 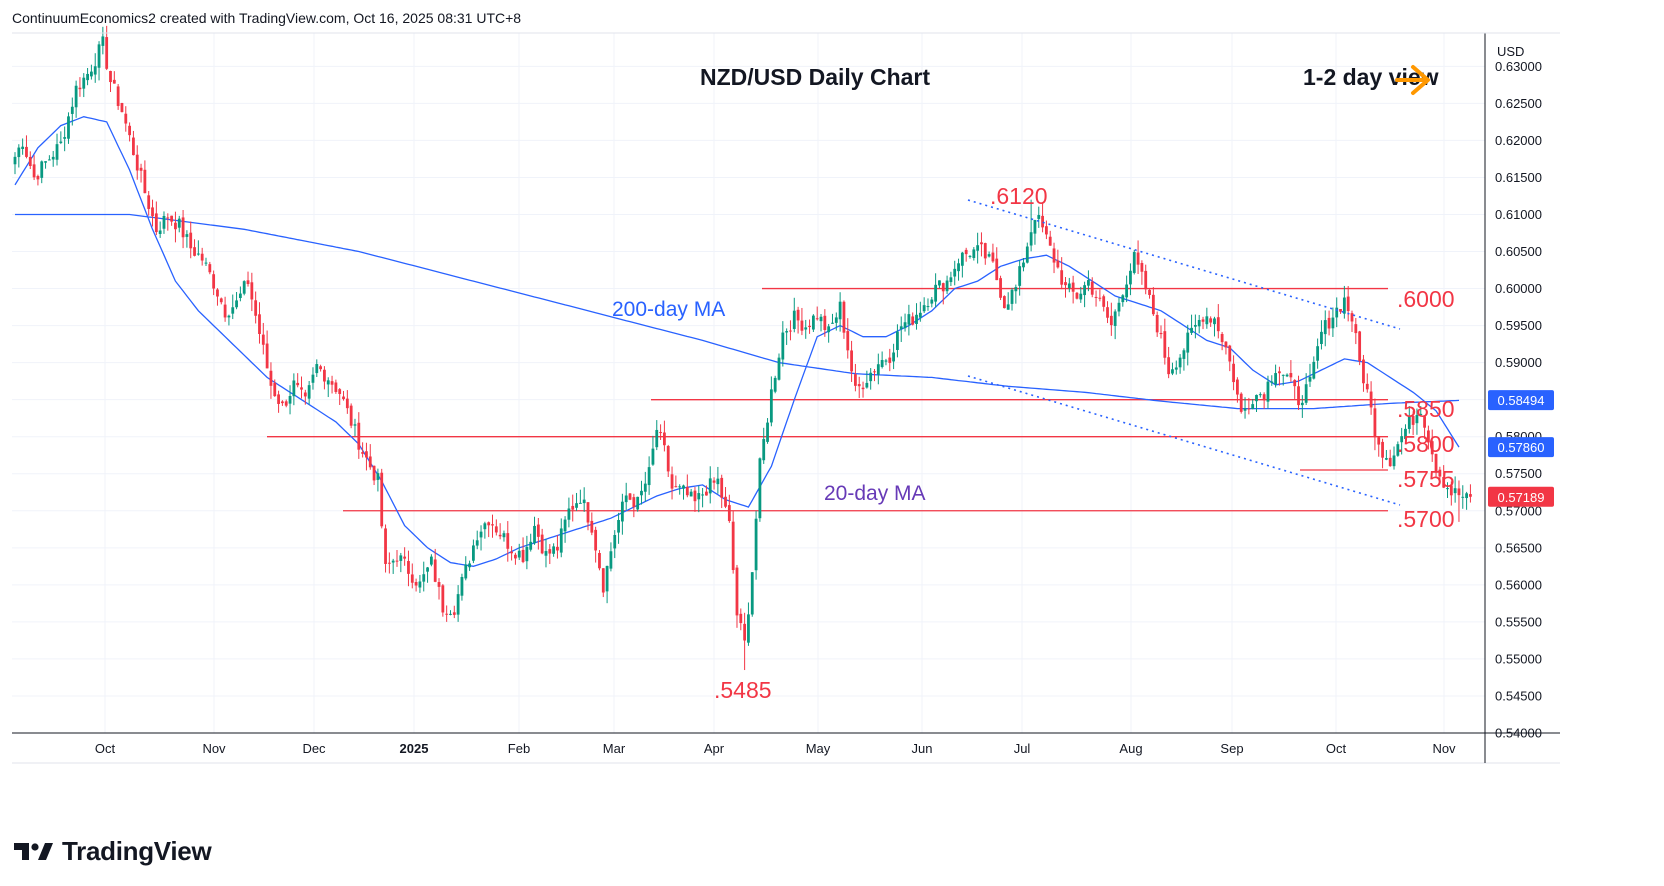 I want to click on peak-label-6120: .6120, so click(x=1019, y=196).